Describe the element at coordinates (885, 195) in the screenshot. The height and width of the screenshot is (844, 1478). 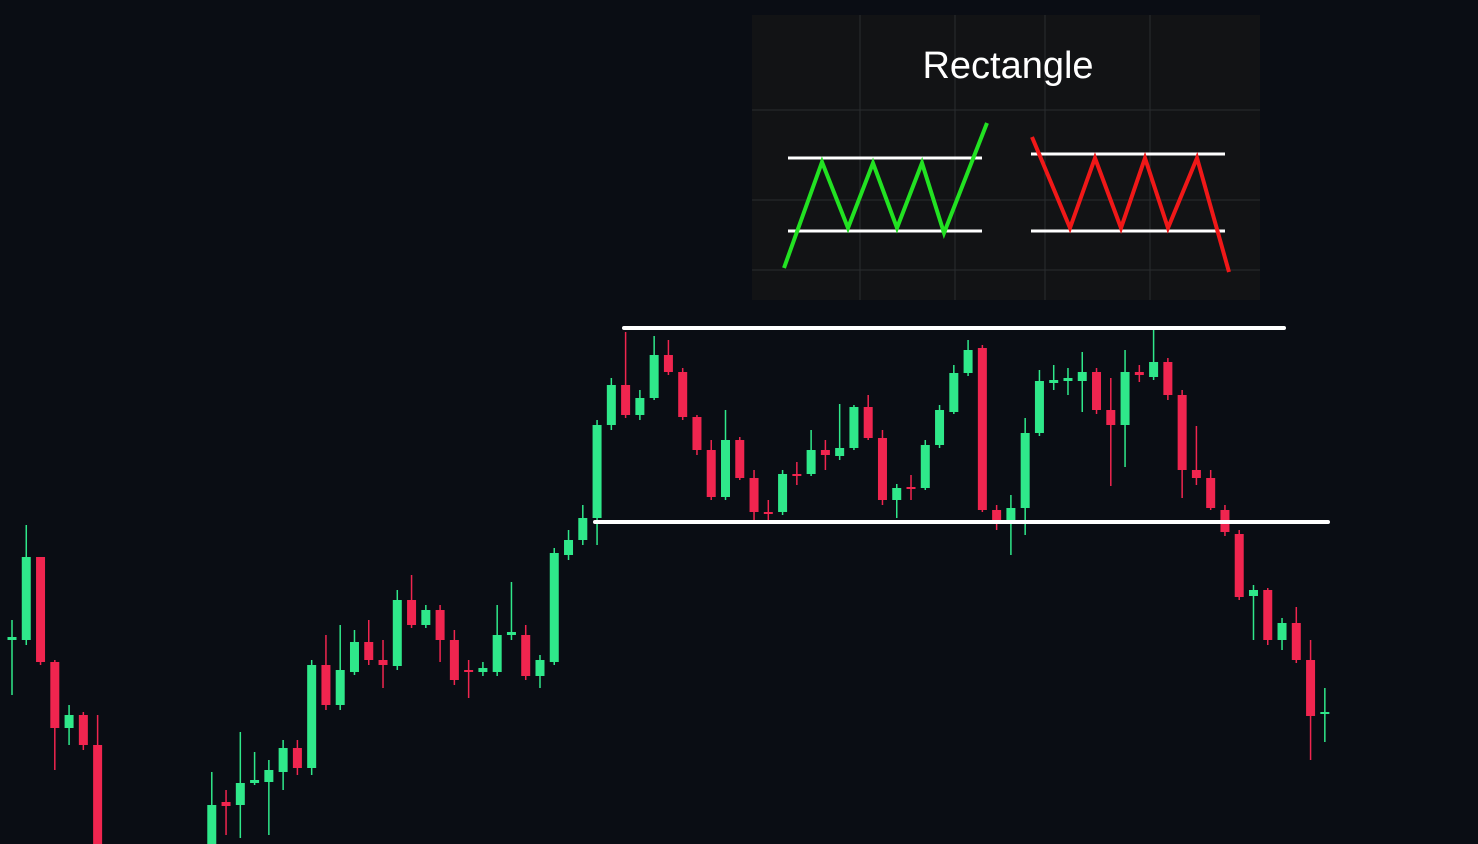
I see `bullish-zigzag` at that location.